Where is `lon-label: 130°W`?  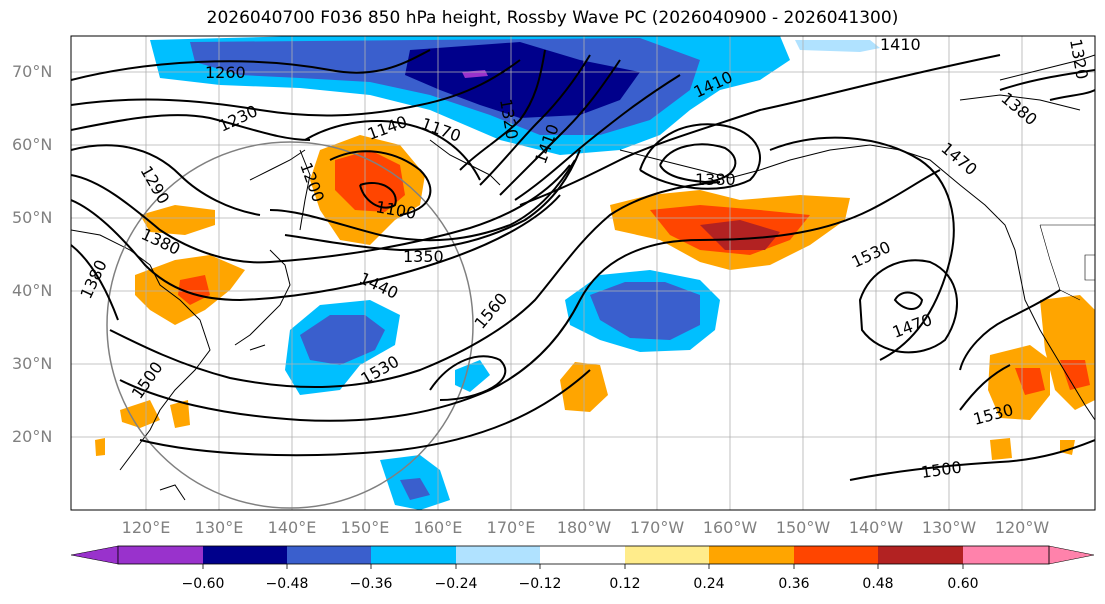 lon-label: 130°W is located at coordinates (949, 527).